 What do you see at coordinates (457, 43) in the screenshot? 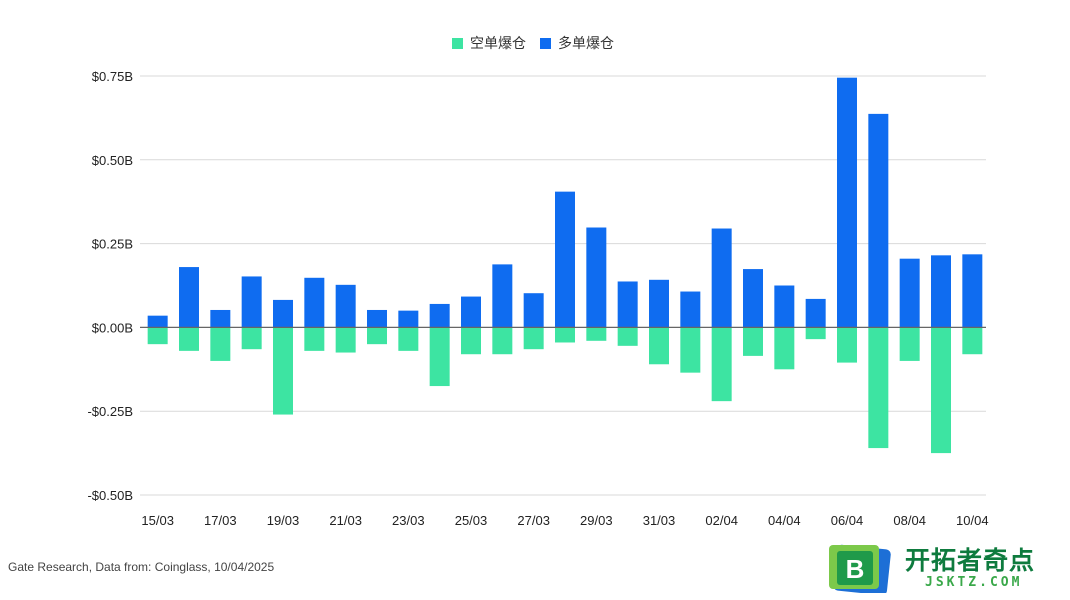
I see `legend-swatch-short` at bounding box center [457, 43].